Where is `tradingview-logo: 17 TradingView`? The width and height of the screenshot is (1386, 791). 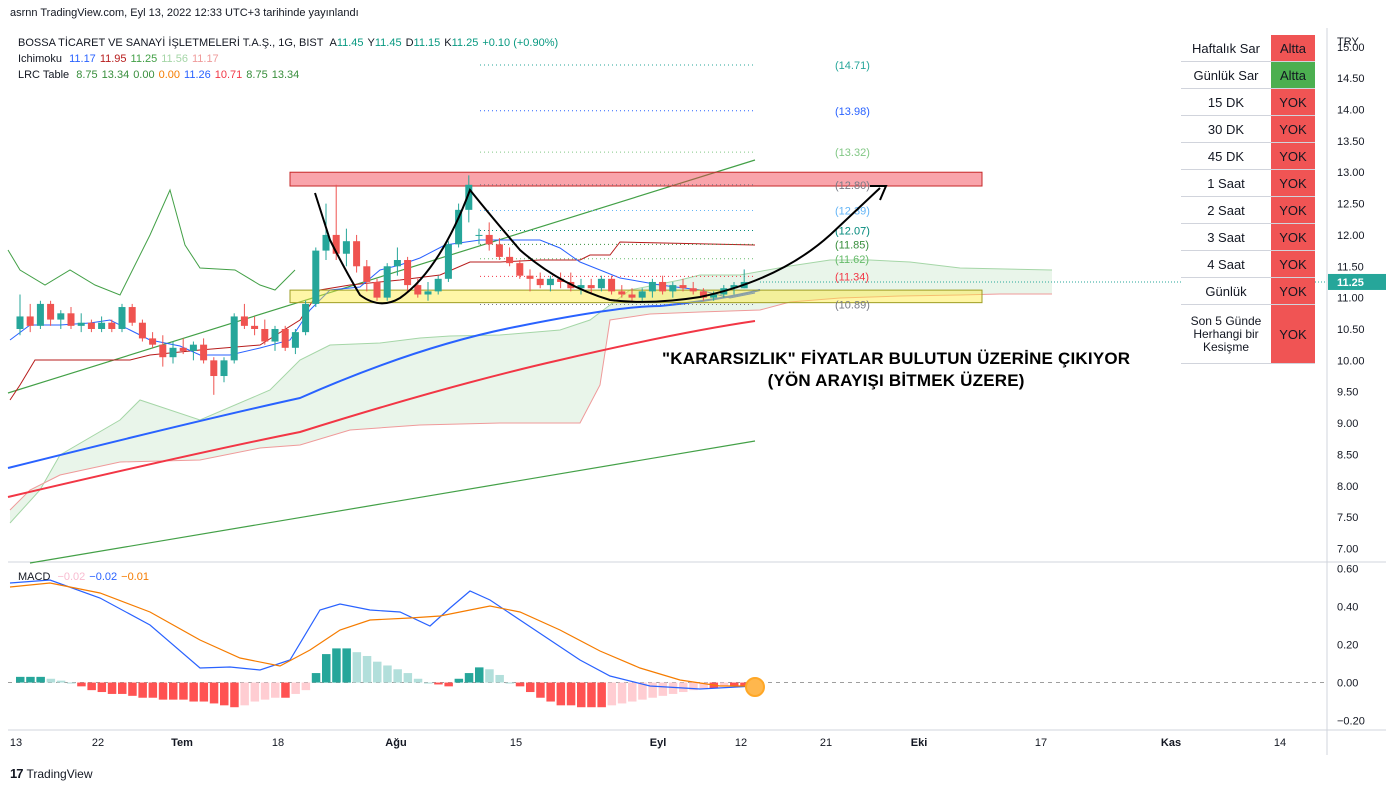
tradingview-logo: 17 TradingView is located at coordinates (51, 773).